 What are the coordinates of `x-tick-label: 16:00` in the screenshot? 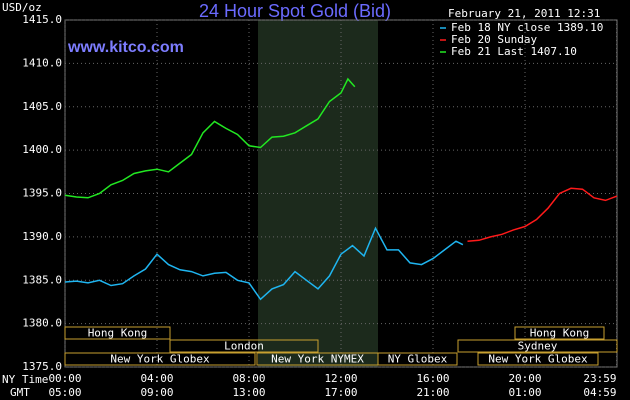 It's located at (432, 378).